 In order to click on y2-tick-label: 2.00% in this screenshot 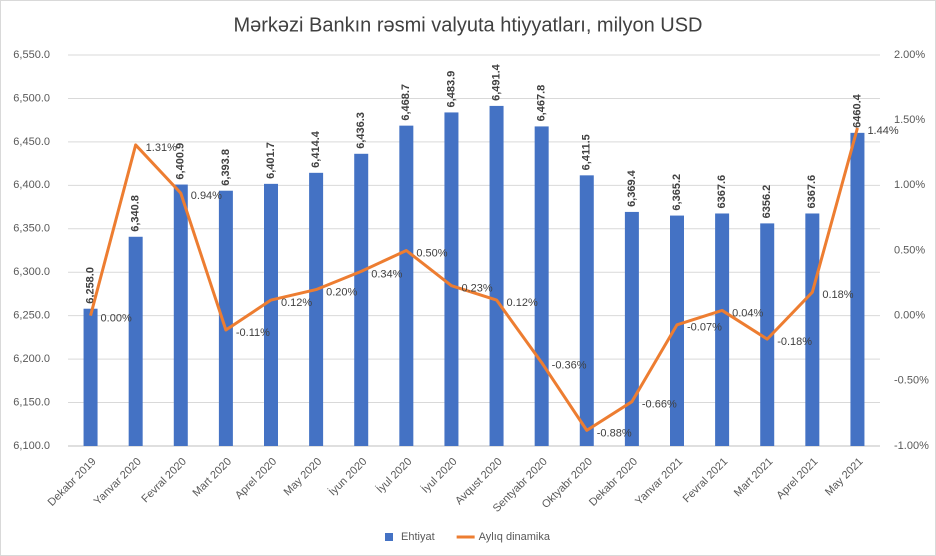, I will do `click(909, 55)`.